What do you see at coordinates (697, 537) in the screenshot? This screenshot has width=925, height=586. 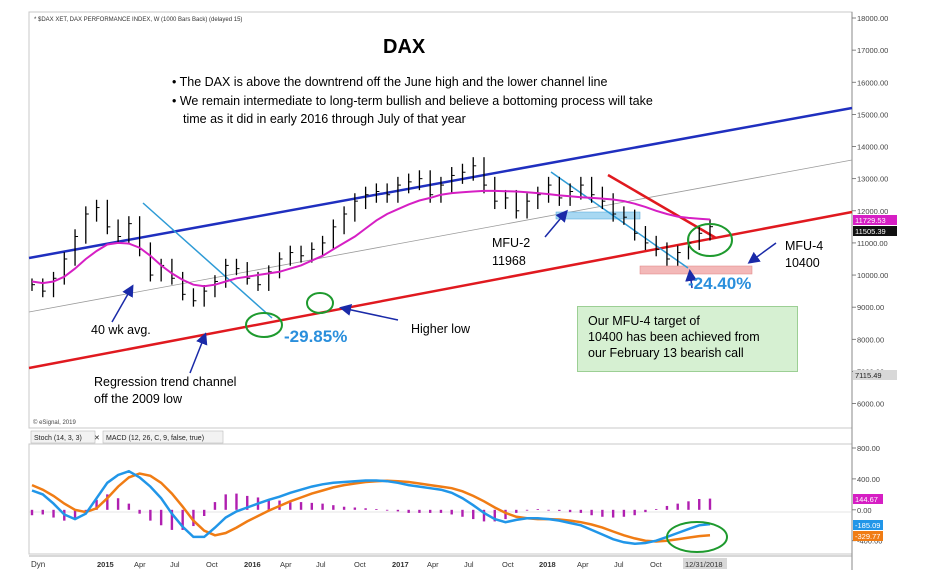 I see `circle-macd-cross` at bounding box center [697, 537].